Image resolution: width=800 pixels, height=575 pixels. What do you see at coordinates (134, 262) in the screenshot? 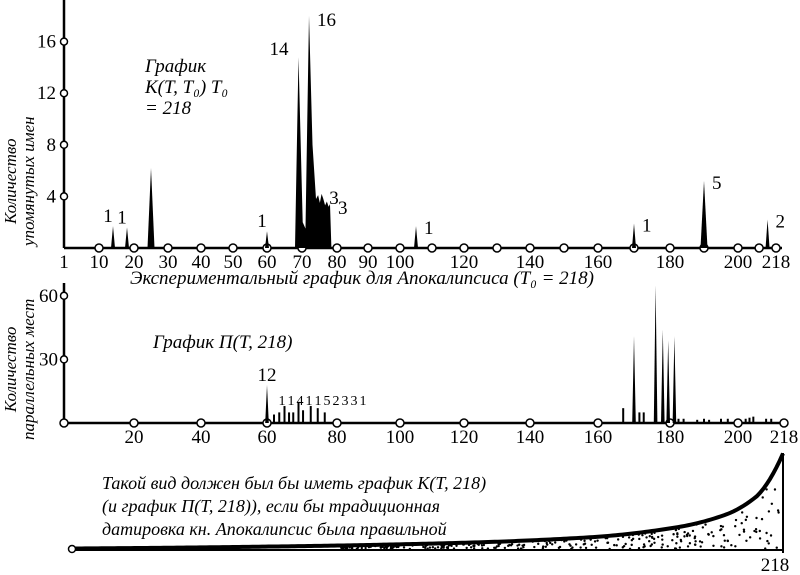
I see `top-x-tick-label: 20` at bounding box center [134, 262].